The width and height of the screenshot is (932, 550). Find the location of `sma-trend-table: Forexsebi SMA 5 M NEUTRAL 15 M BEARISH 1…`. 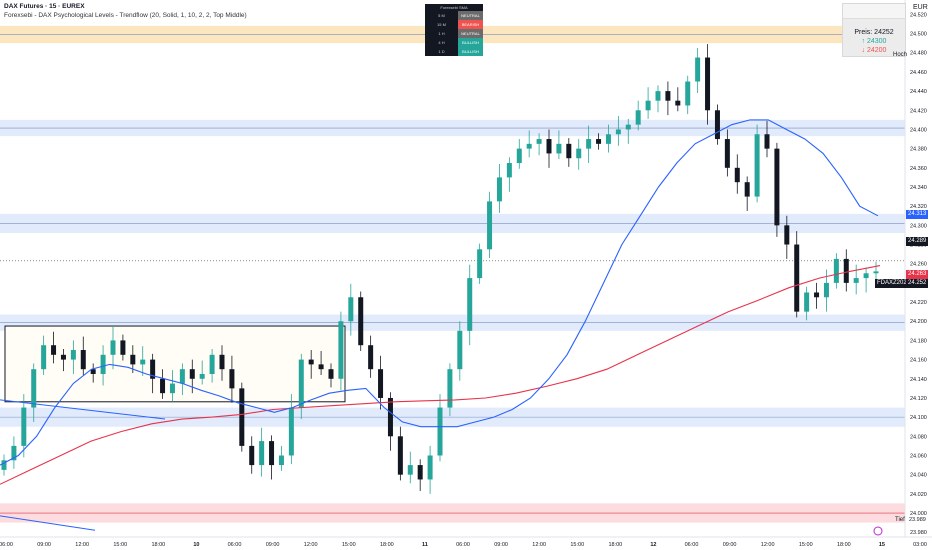

sma-trend-table: Forexsebi SMA 5 M NEUTRAL 15 M BEARISH 1… is located at coordinates (454, 30).